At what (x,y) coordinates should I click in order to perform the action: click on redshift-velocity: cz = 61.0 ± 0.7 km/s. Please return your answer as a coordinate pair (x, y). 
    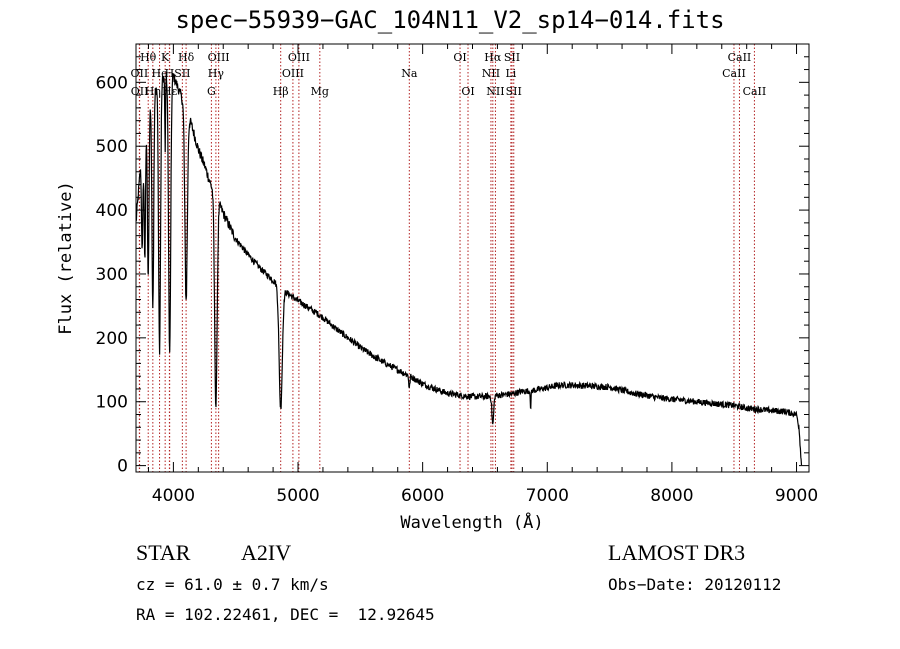
    Looking at the image, I should click on (232, 584).